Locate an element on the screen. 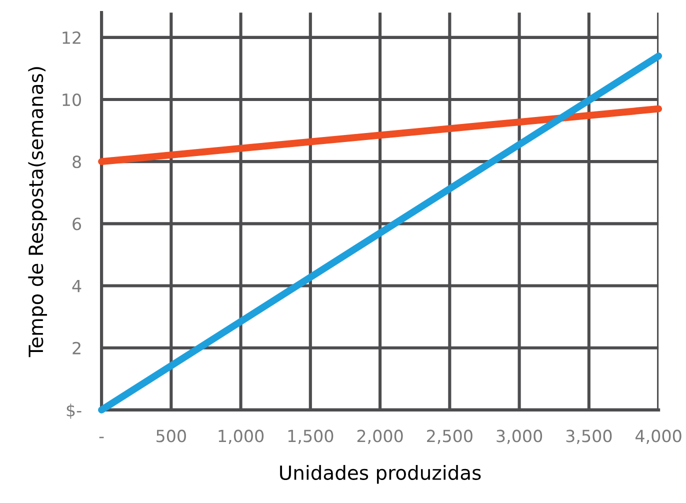  x-axis-title: Unidades produzidas is located at coordinates (380, 474).